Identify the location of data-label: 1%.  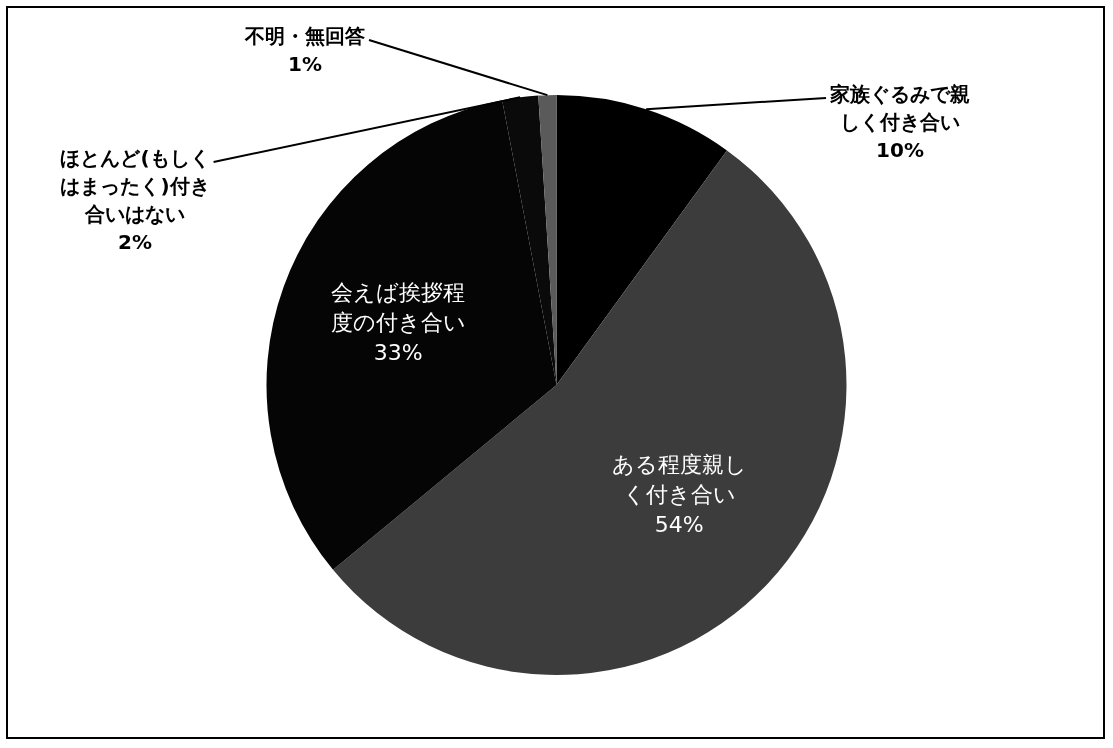
(305, 64).